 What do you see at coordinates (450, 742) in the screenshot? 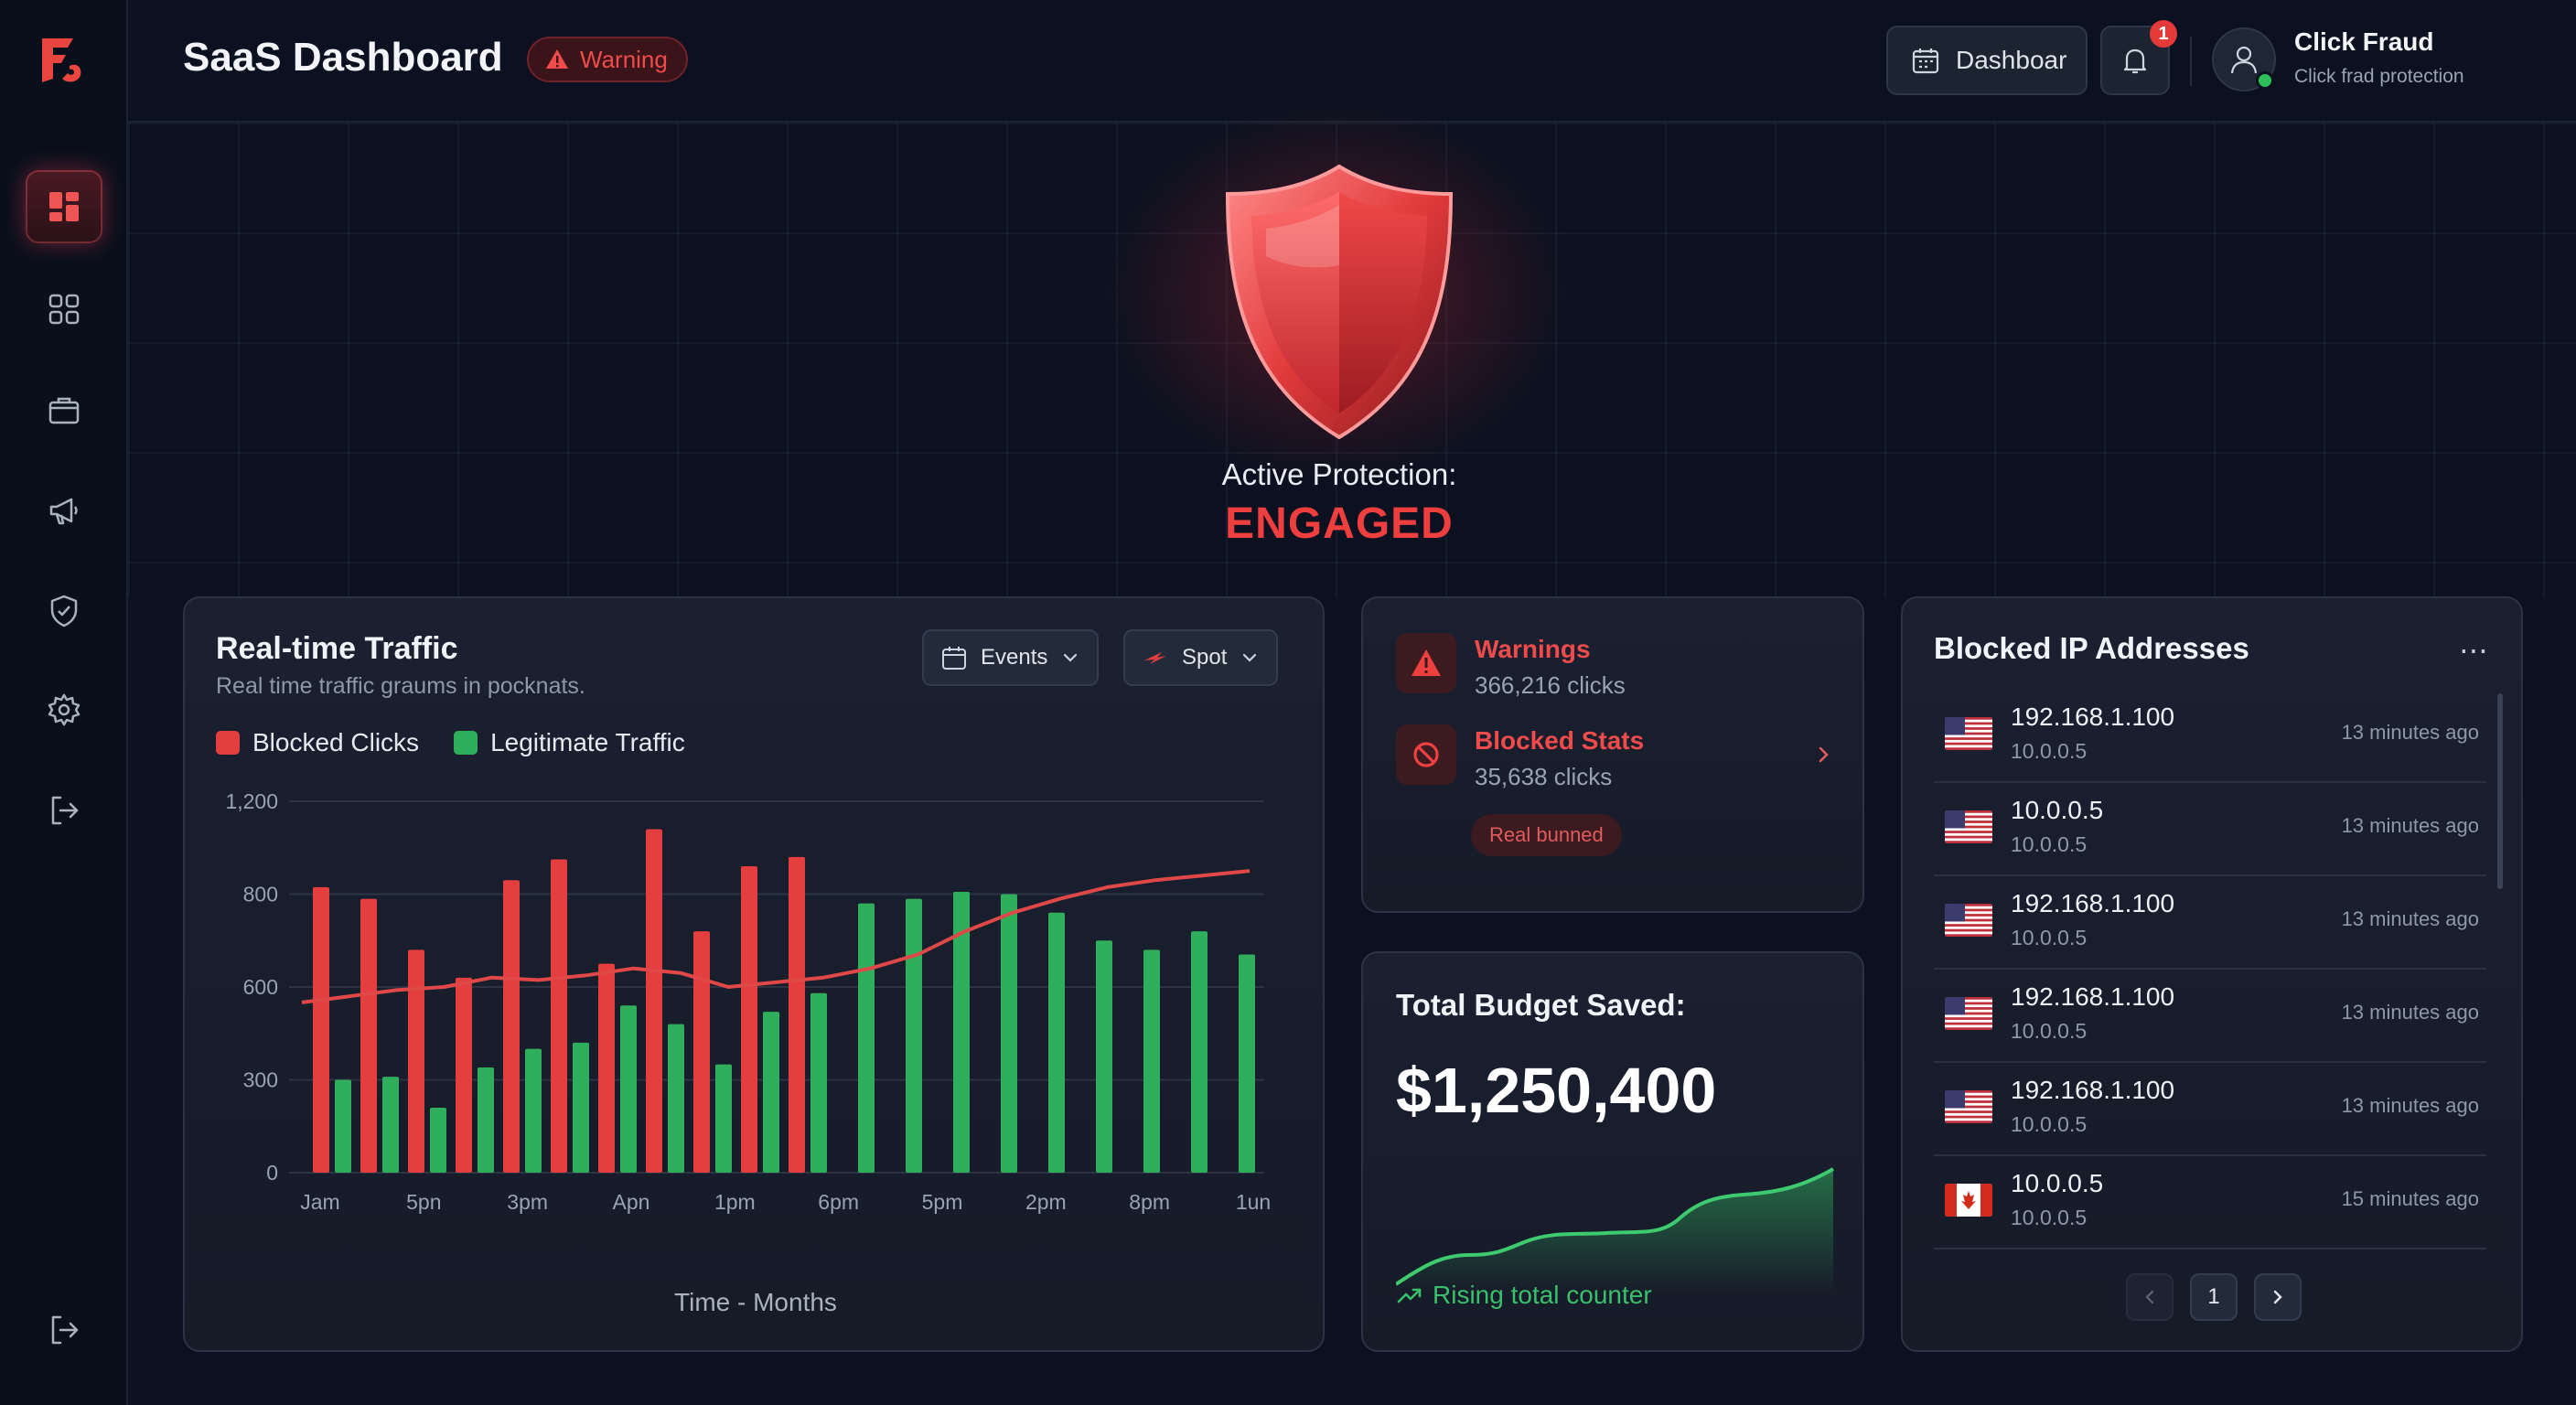
I see `chart-legend: Blocked Clicks Legitimate Traffic` at bounding box center [450, 742].